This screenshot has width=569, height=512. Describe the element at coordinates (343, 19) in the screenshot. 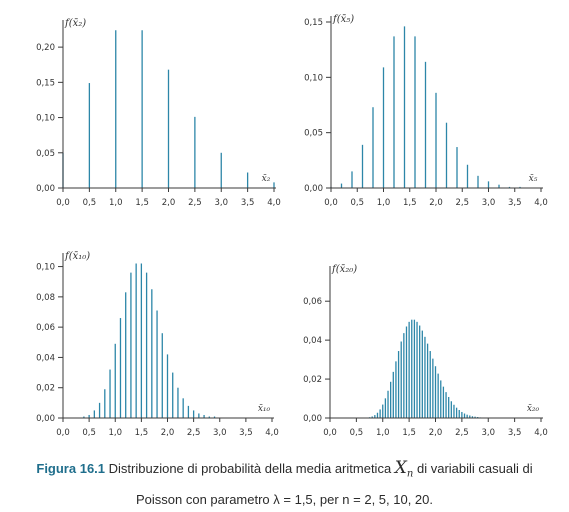

I see `y-axis-label: f(x̄₅)` at that location.